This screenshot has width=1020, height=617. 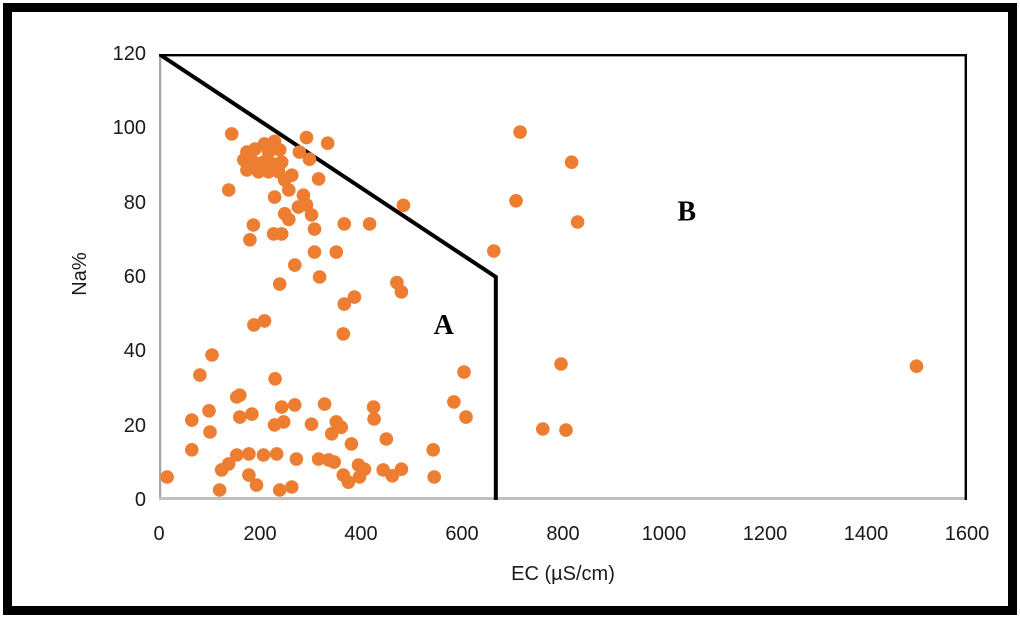 I want to click on x-tick-label: 600, so click(x=462, y=534).